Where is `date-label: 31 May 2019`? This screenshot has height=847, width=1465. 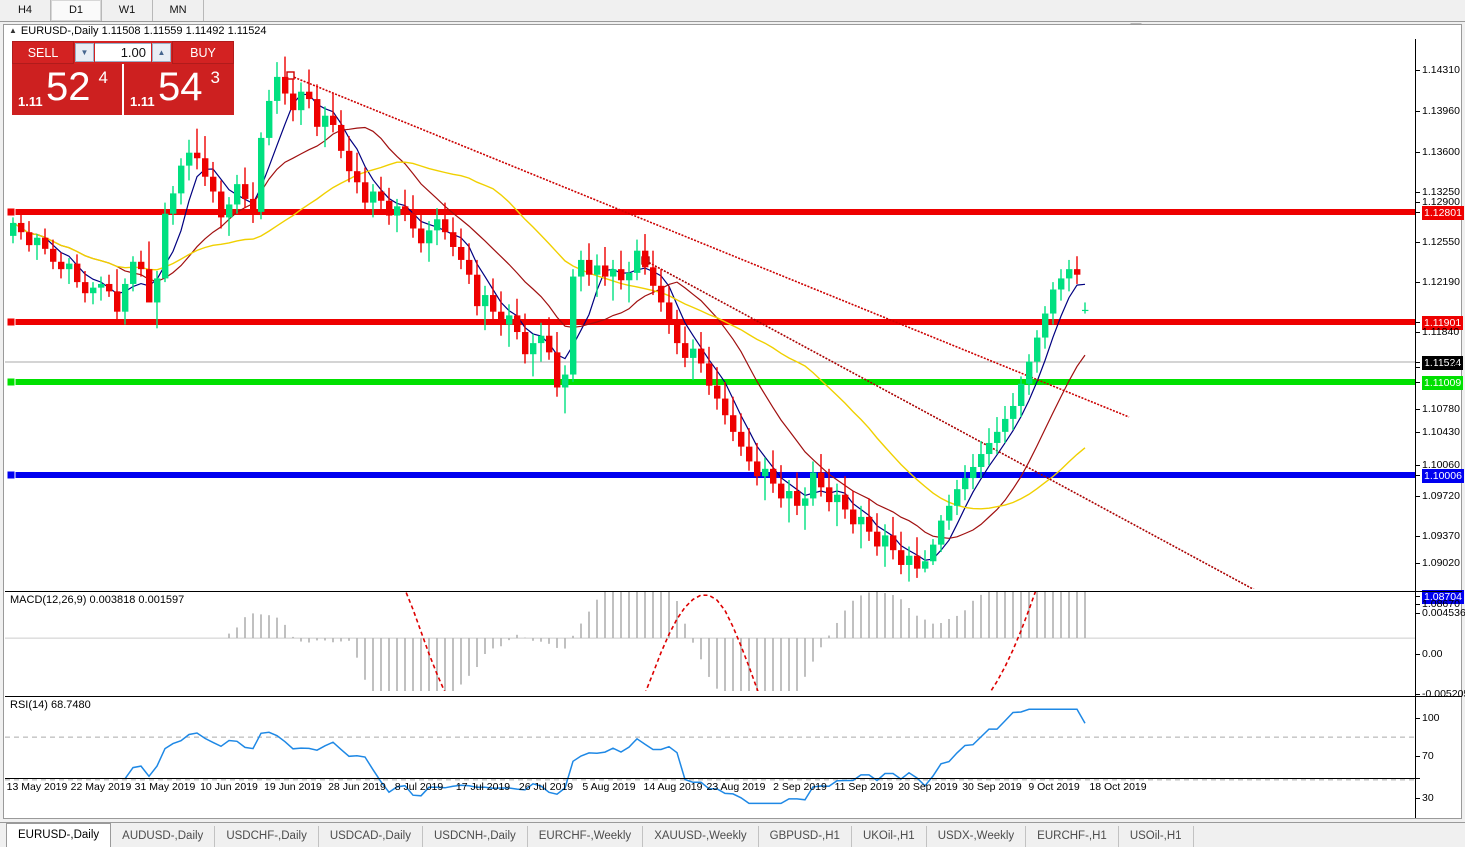 date-label: 31 May 2019 is located at coordinates (165, 787).